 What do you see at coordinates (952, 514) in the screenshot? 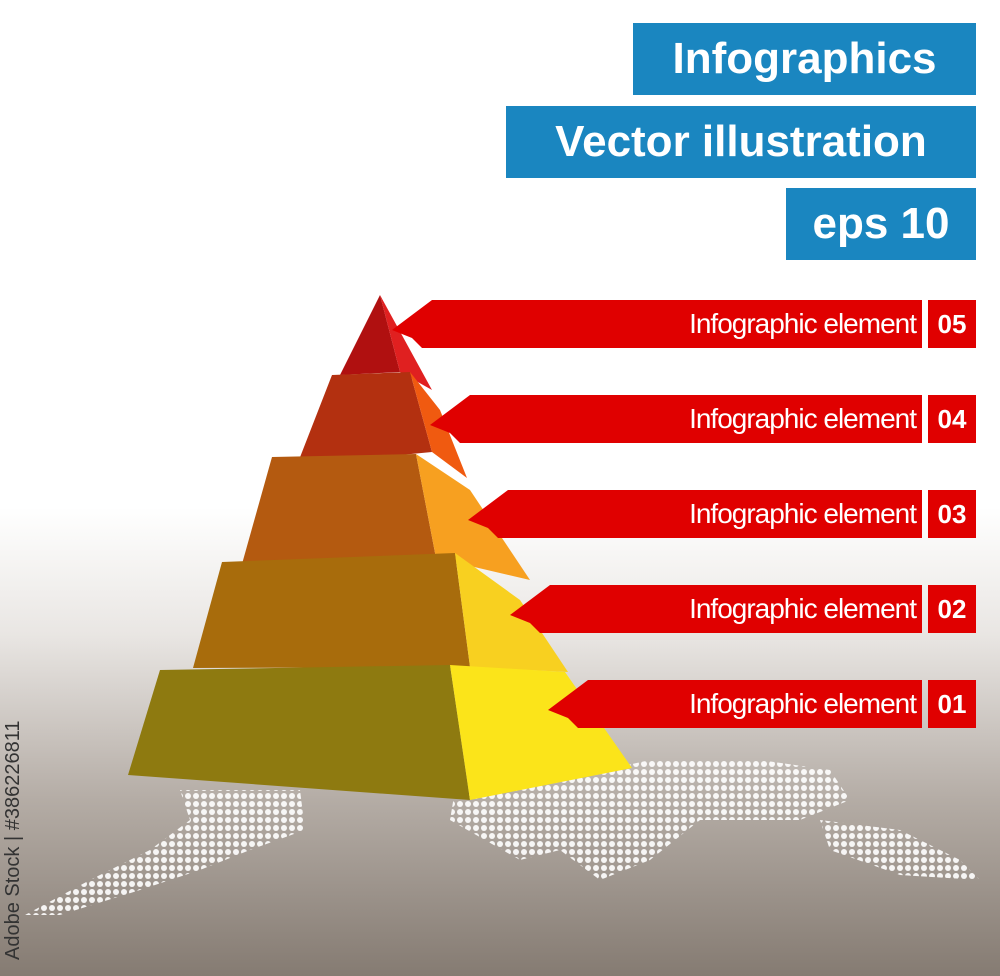
I see `ribbon-number: 03` at bounding box center [952, 514].